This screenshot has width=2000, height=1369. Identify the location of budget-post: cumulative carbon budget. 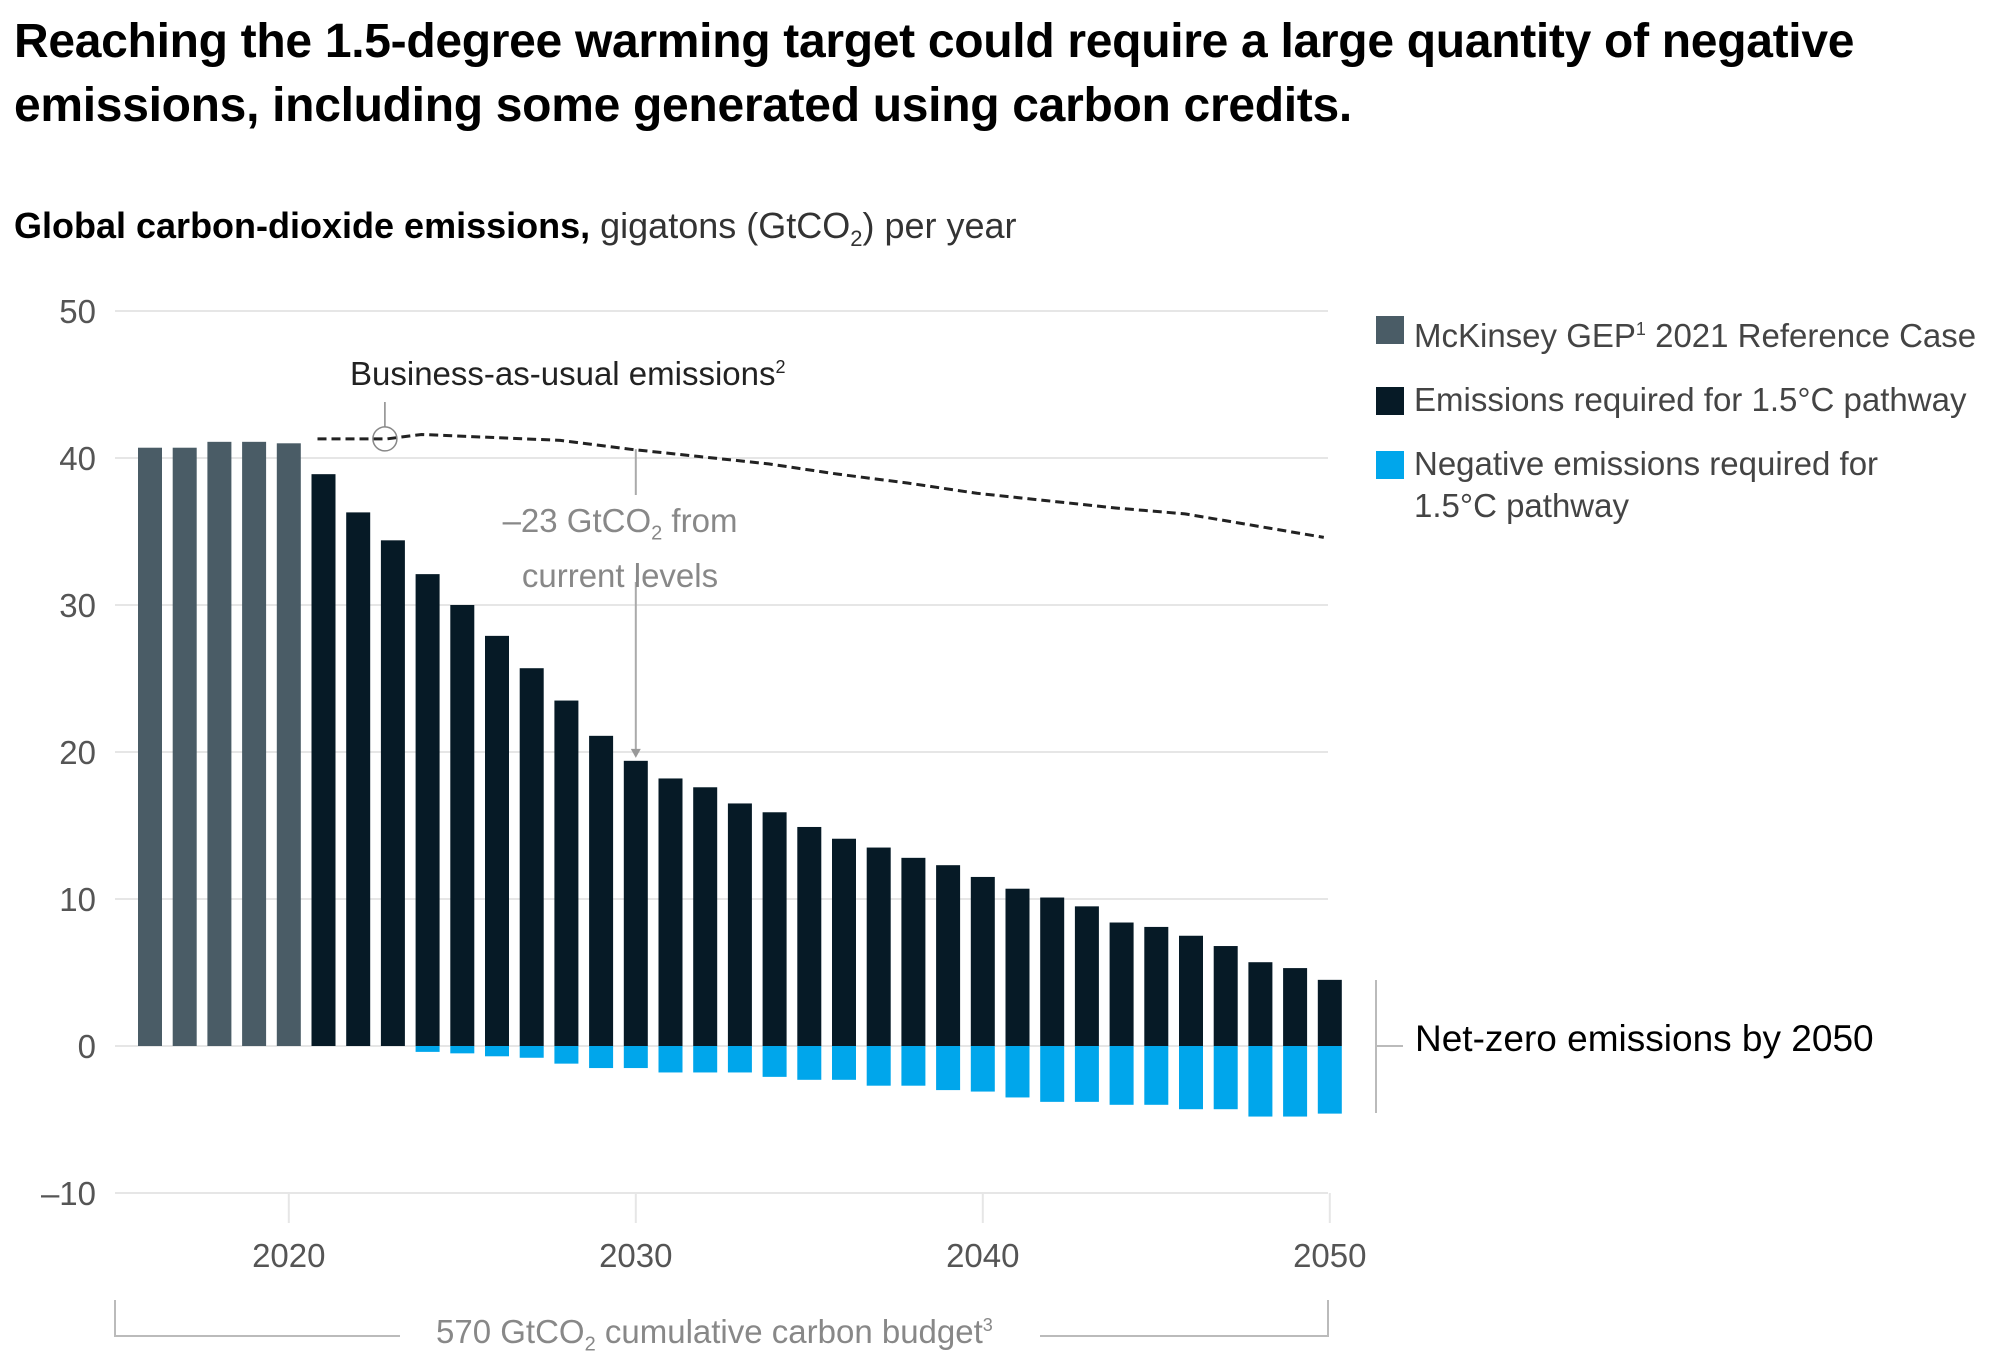
(789, 1331).